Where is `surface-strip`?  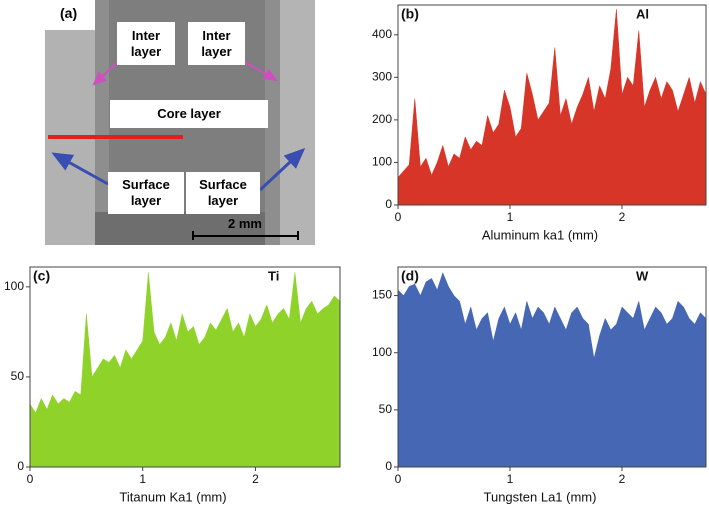
surface-strip is located at coordinates (297, 122).